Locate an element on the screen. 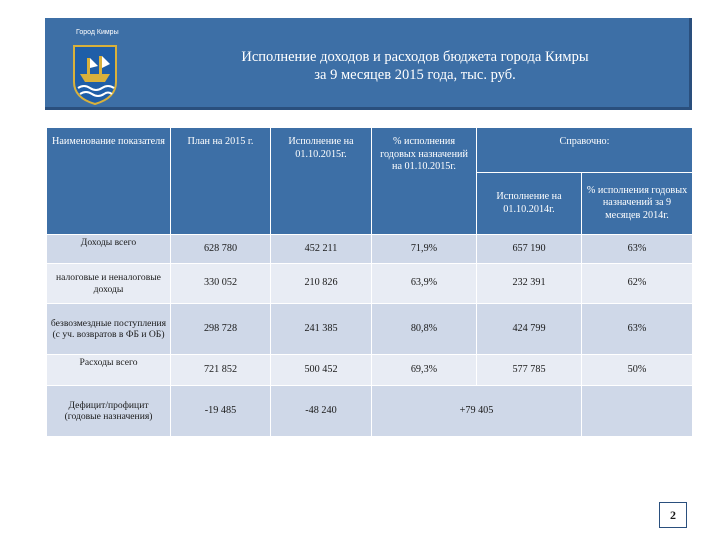 The image size is (720, 540). row-name: Дефицит/профицит (годовые назначения) is located at coordinates (108, 411).